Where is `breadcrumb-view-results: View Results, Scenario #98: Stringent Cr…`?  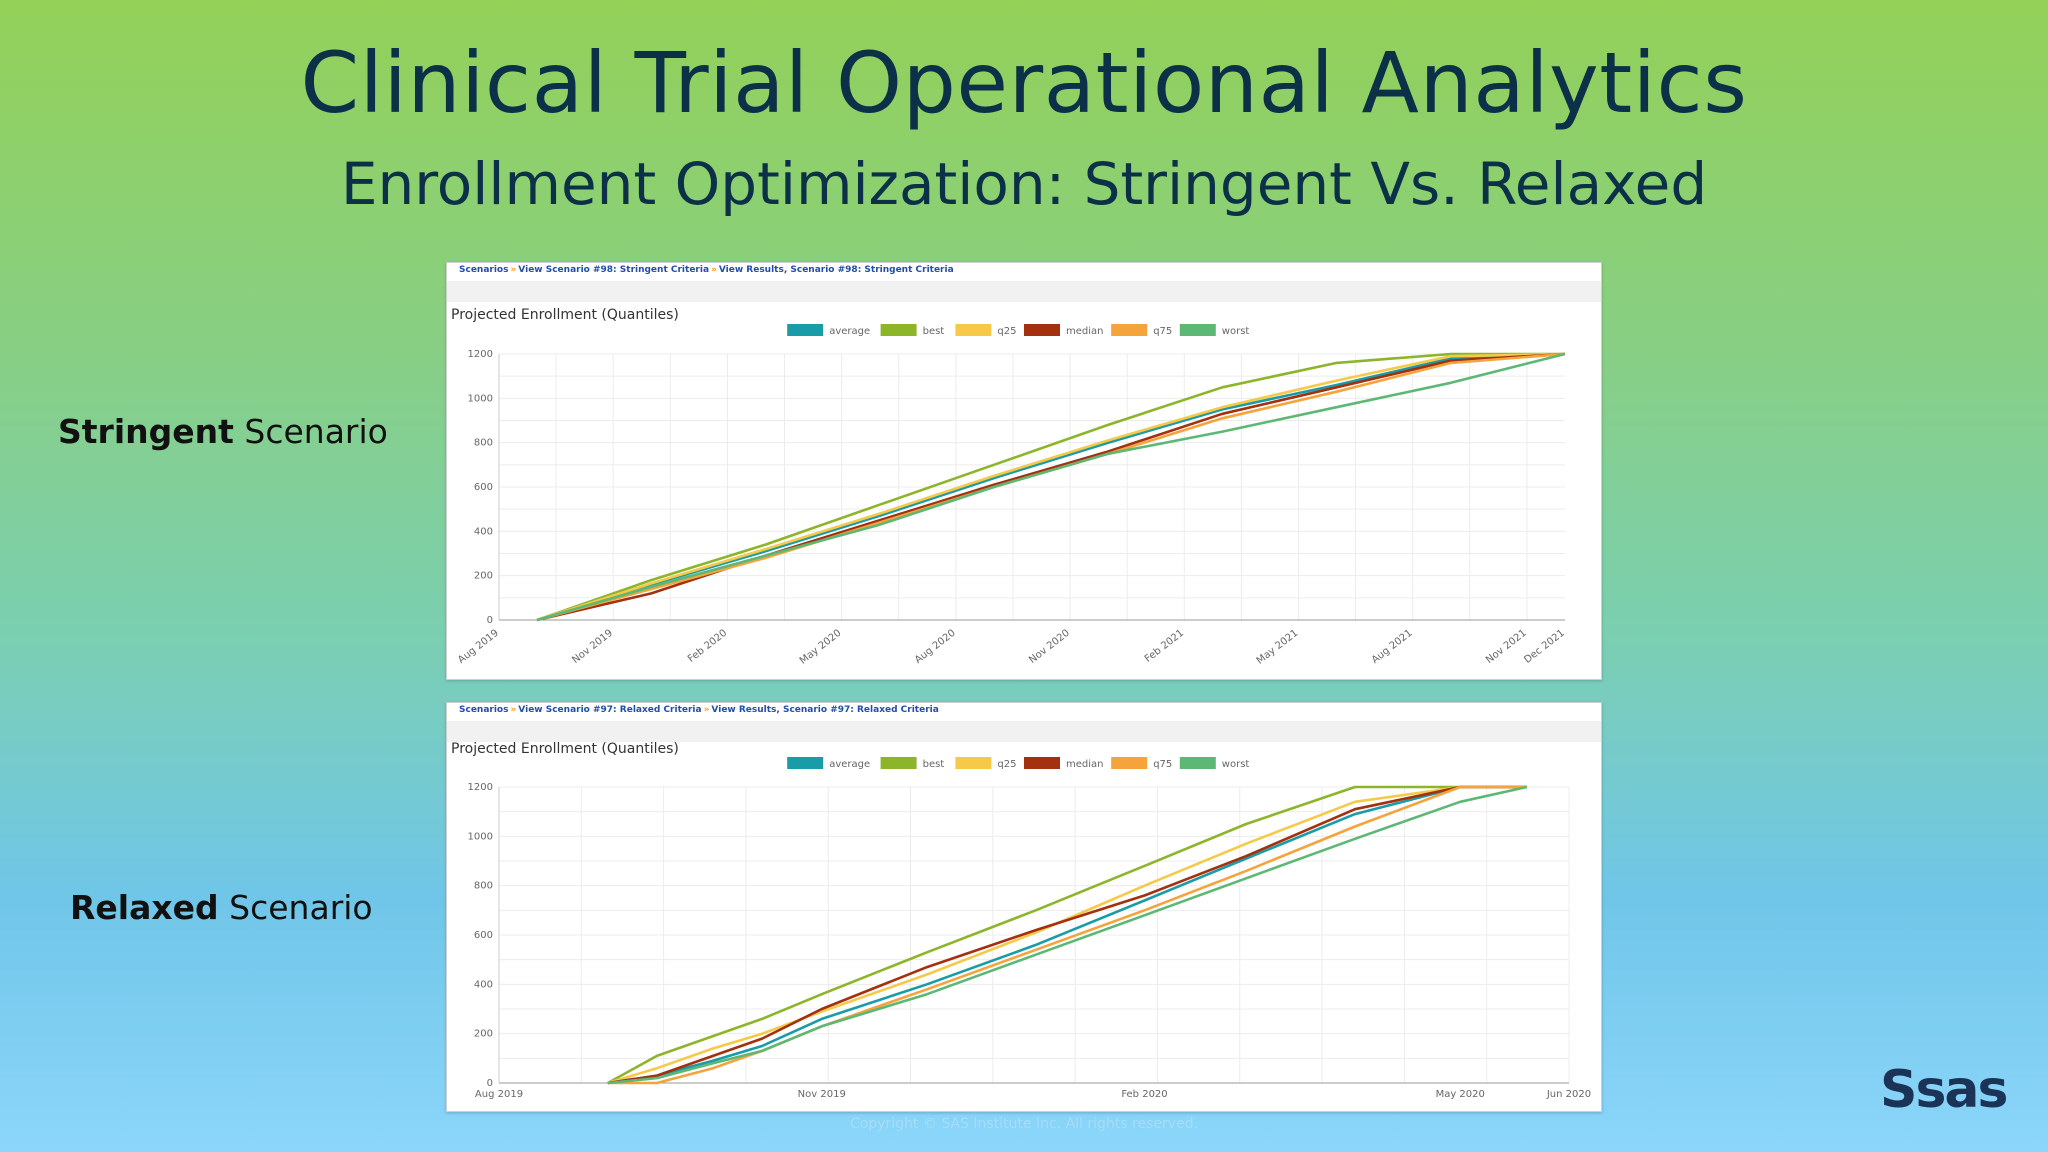
breadcrumb-view-results: View Results, Scenario #98: Stringent Cr… is located at coordinates (836, 270).